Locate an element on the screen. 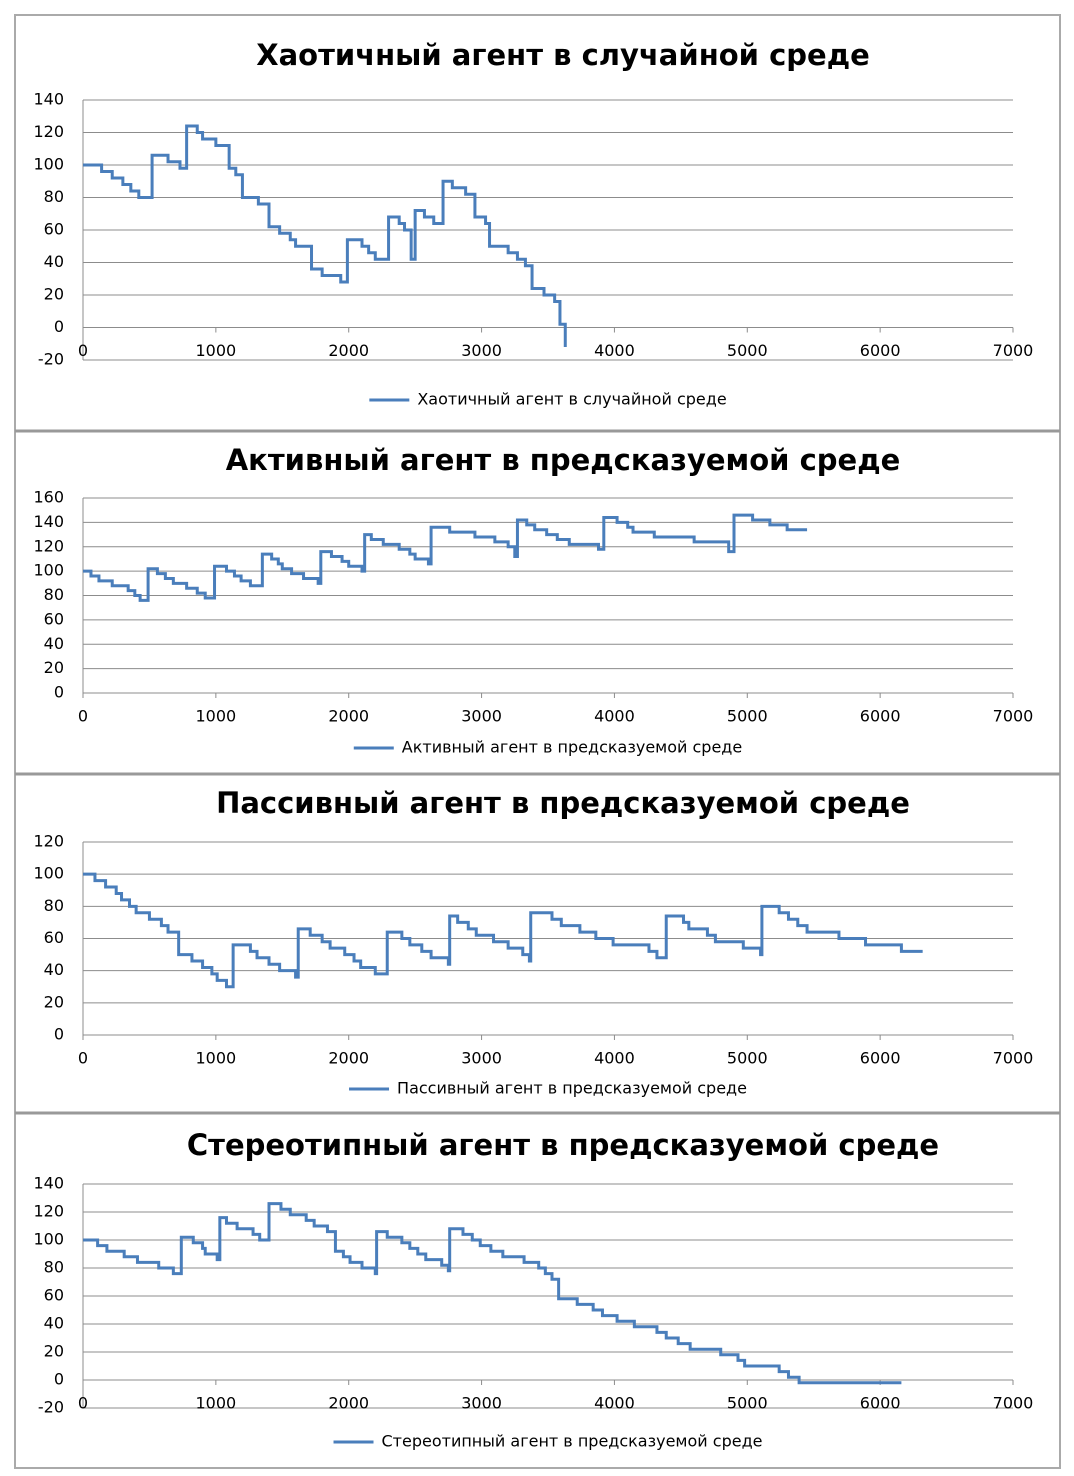 This screenshot has width=1074, height=1476. legend-label: Хаотичный агент в случайной среде is located at coordinates (571, 399).